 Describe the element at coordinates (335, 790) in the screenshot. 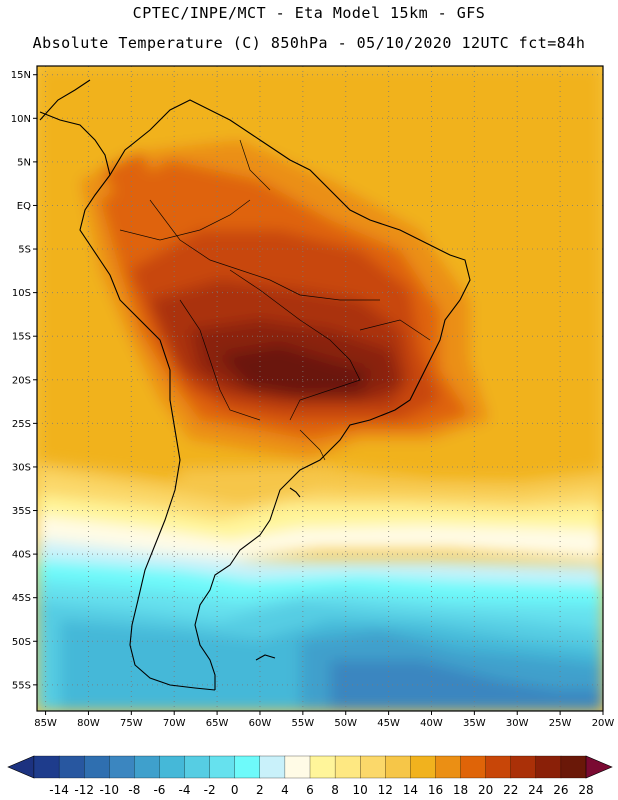

I see `colorbar-tick-label: 8` at that location.